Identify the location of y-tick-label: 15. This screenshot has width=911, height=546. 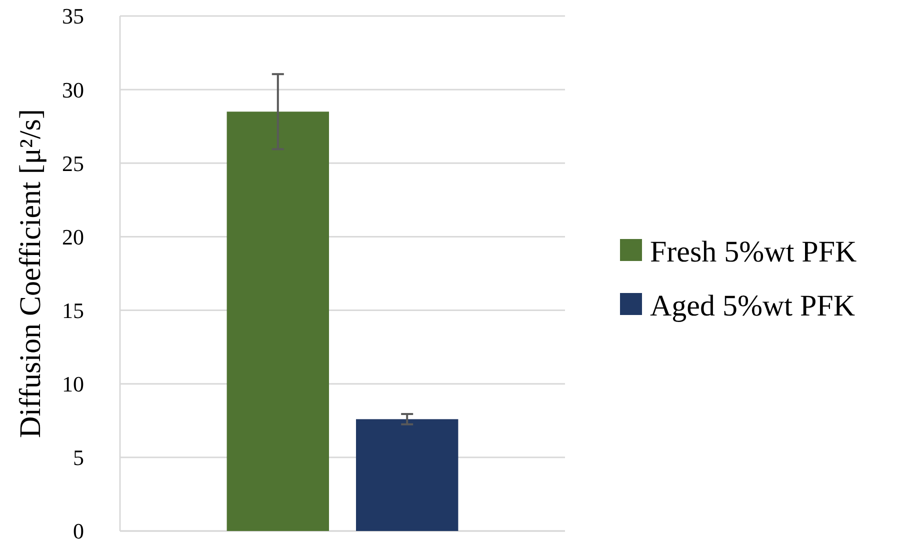
(73, 310).